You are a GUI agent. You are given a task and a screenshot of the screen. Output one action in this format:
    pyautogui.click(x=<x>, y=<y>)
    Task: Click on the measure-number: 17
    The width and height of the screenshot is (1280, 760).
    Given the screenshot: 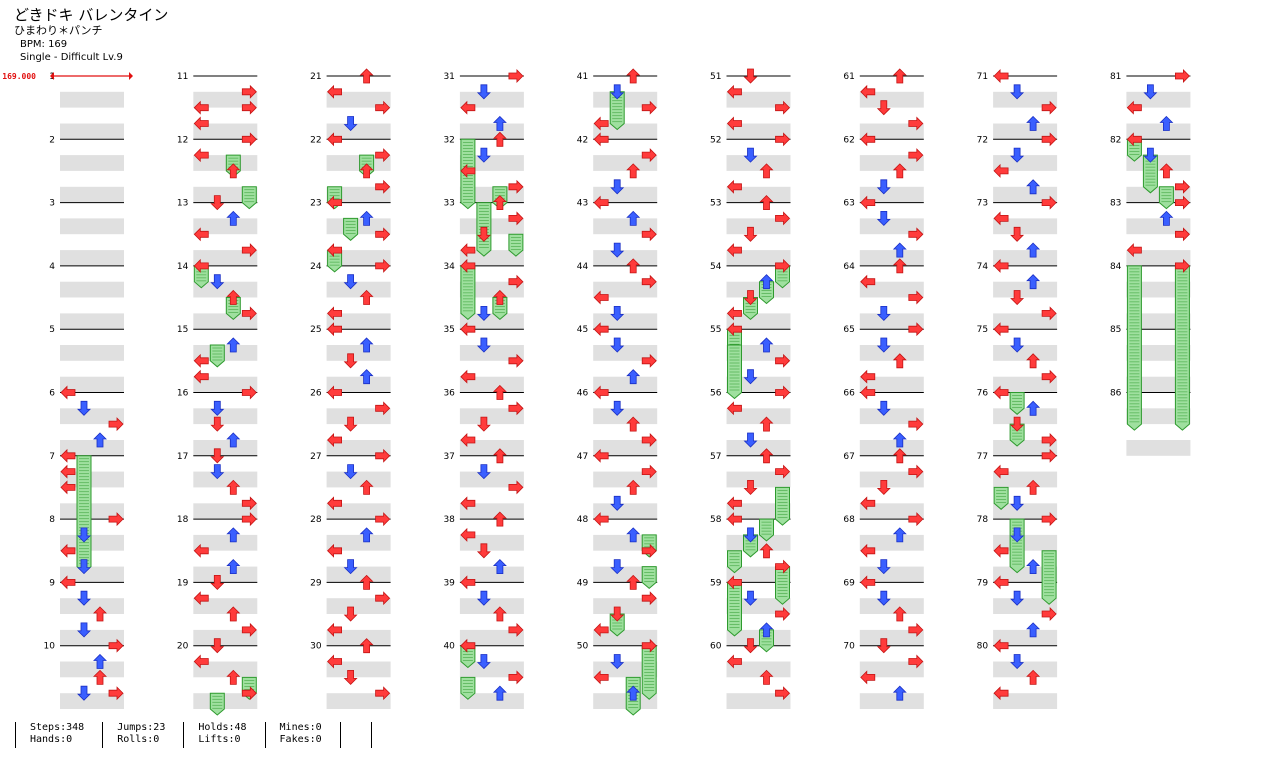 What is the action you would take?
    pyautogui.click(x=182, y=457)
    